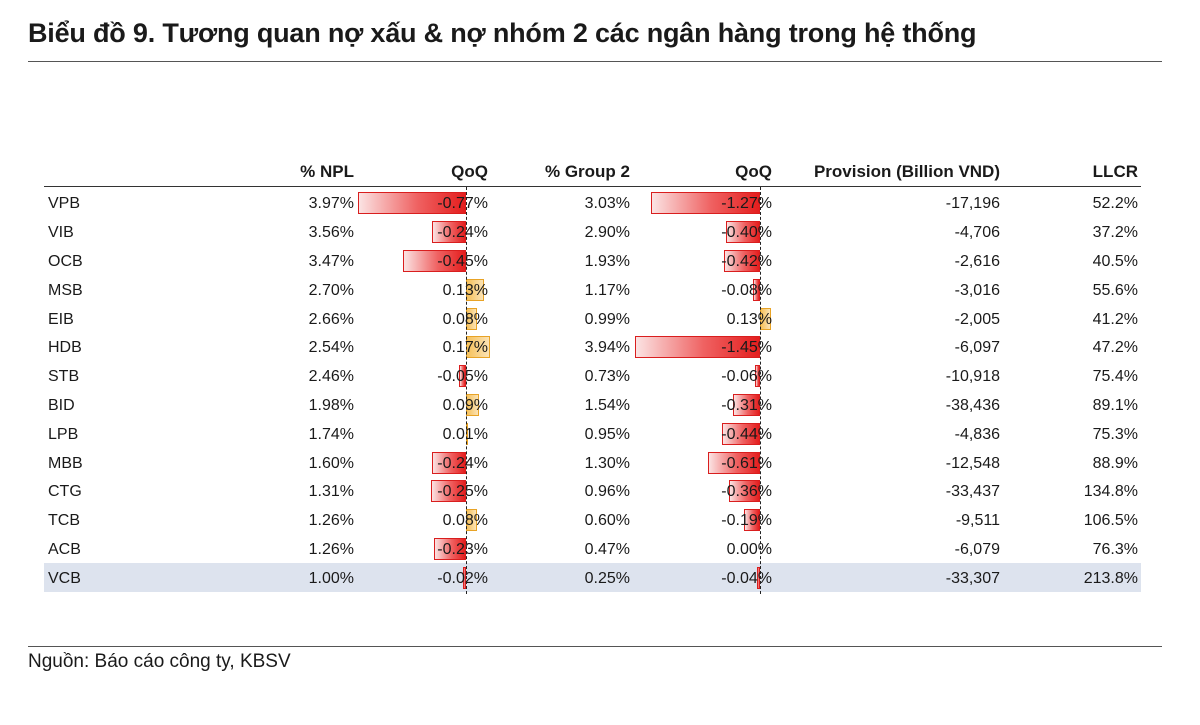 Image resolution: width=1200 pixels, height=725 pixels. Describe the element at coordinates (607, 463) in the screenshot. I see `group2-value: 1.30%` at that location.